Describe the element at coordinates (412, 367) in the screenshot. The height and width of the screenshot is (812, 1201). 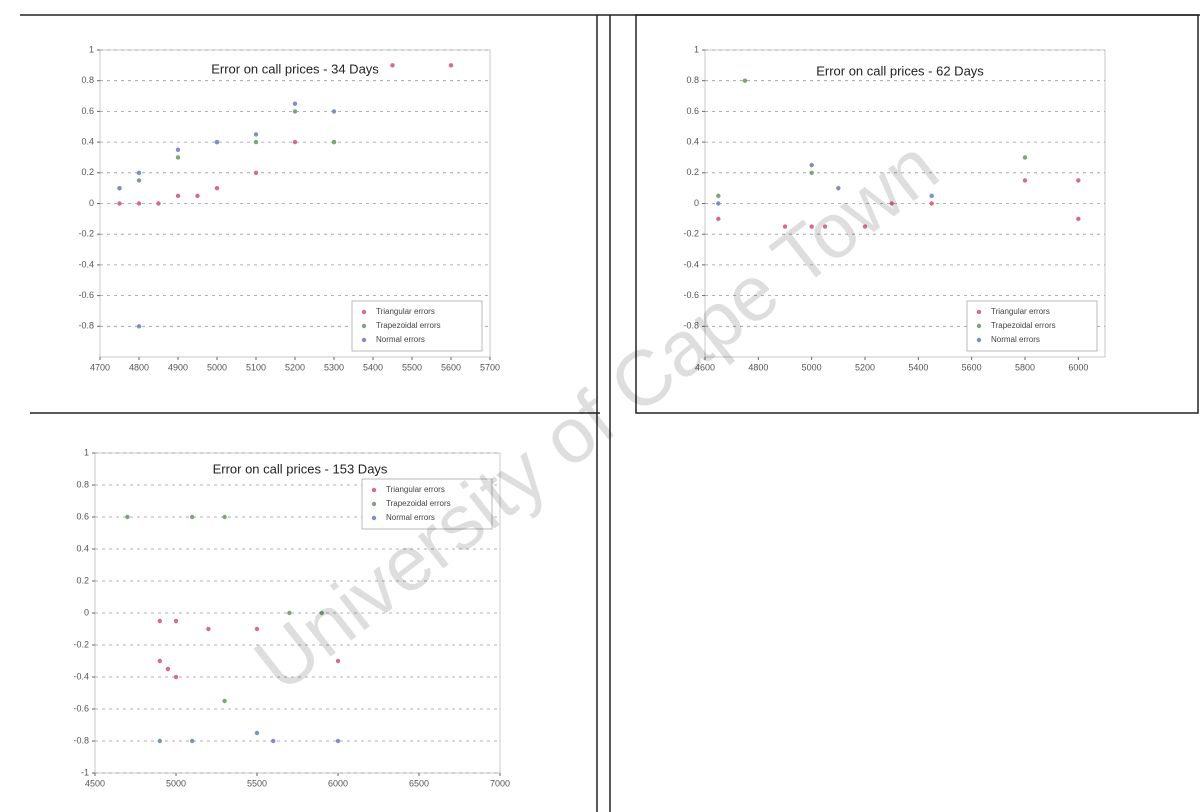
I see `x-tick-label: 5500` at that location.